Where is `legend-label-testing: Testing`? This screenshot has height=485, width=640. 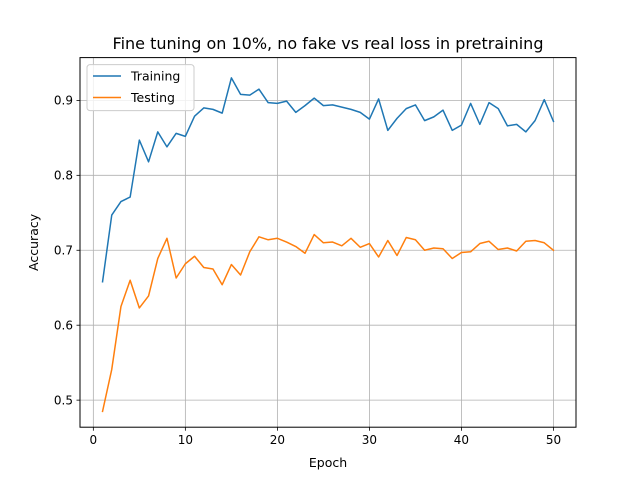
legend-label-testing: Testing is located at coordinates (152, 97).